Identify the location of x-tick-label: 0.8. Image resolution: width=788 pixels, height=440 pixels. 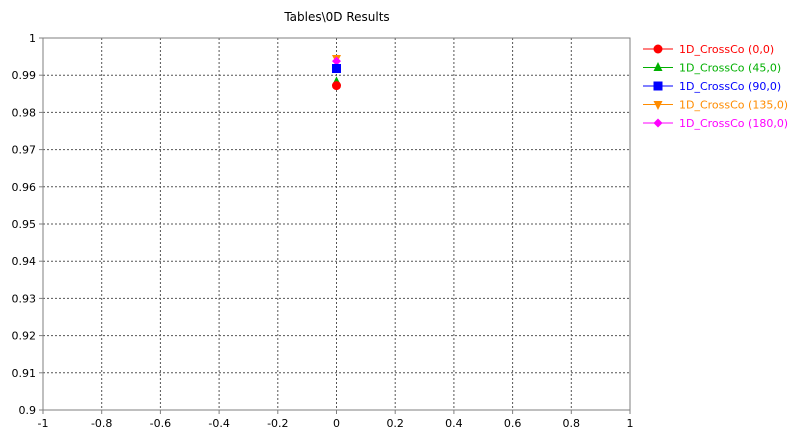
(572, 423).